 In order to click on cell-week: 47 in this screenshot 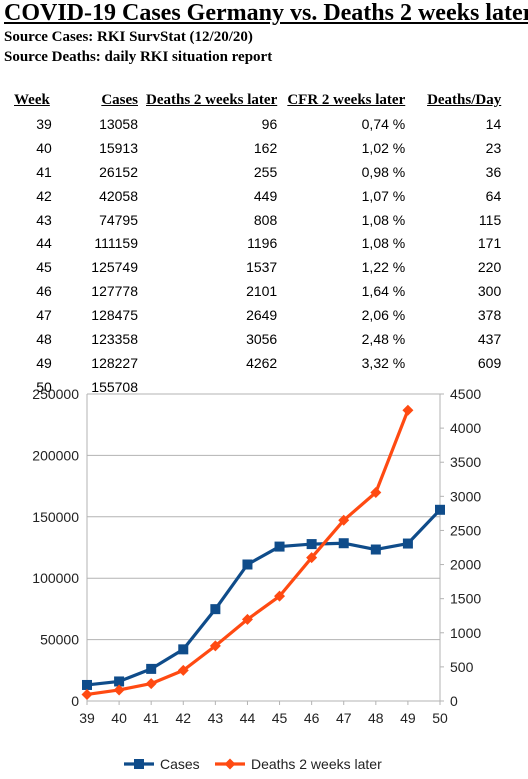, I will do `click(44, 315)`.